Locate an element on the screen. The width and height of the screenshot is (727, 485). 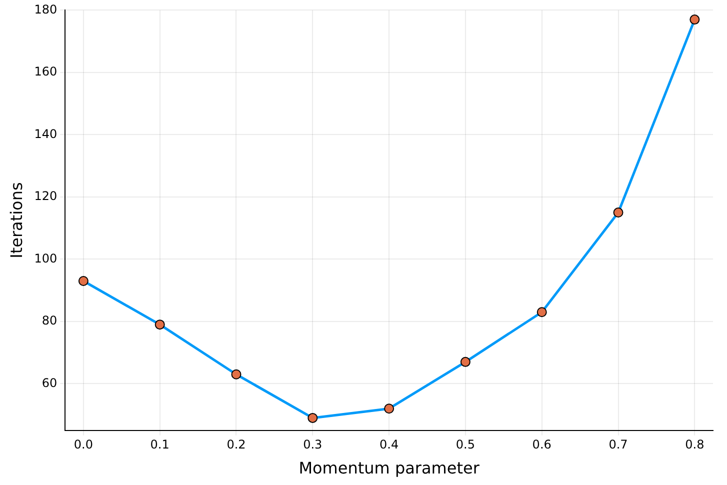
x-tick-label: 0.8 is located at coordinates (694, 445).